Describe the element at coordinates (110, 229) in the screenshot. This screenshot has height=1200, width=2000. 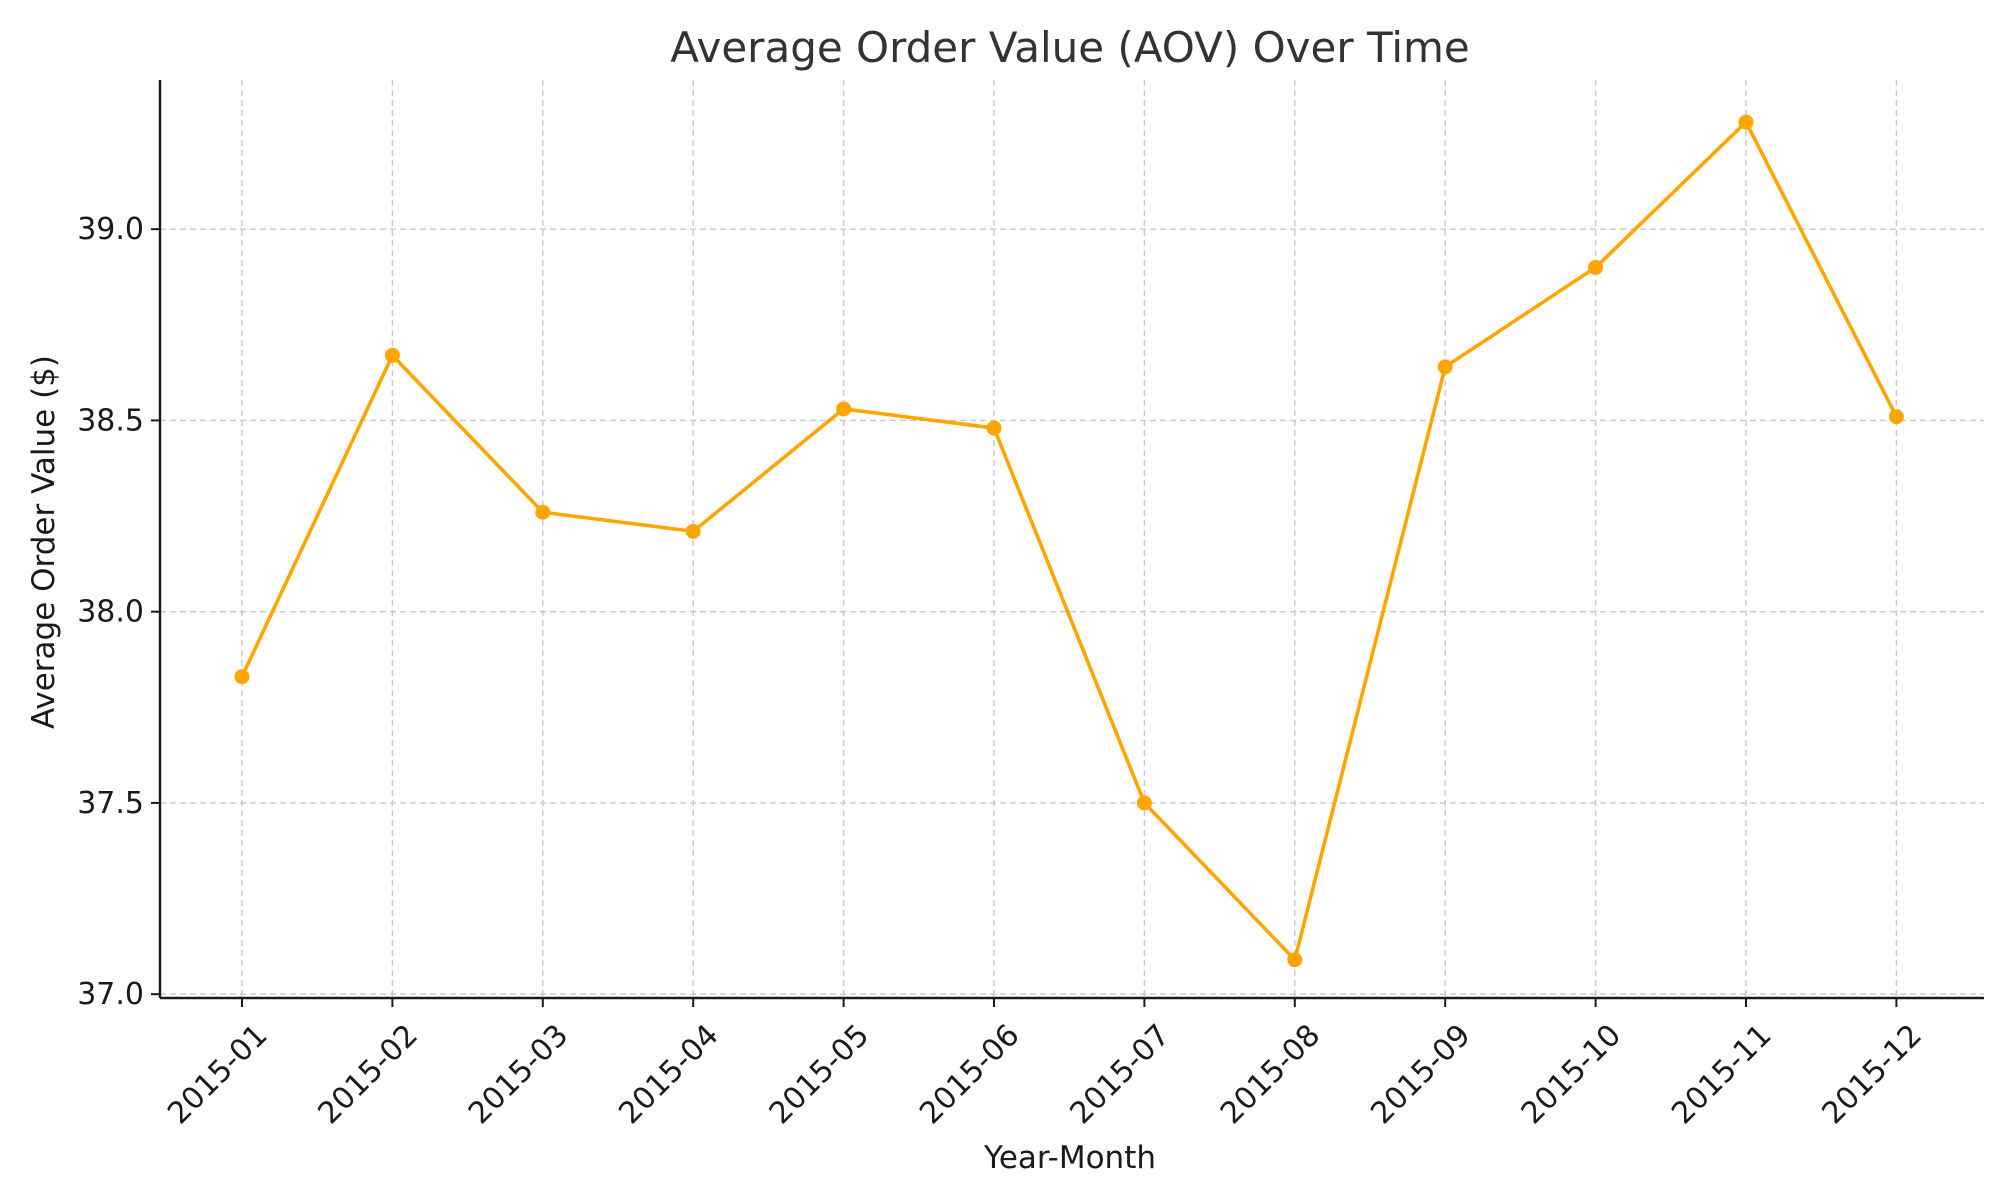
I see `y-tick-label: 39.0` at that location.